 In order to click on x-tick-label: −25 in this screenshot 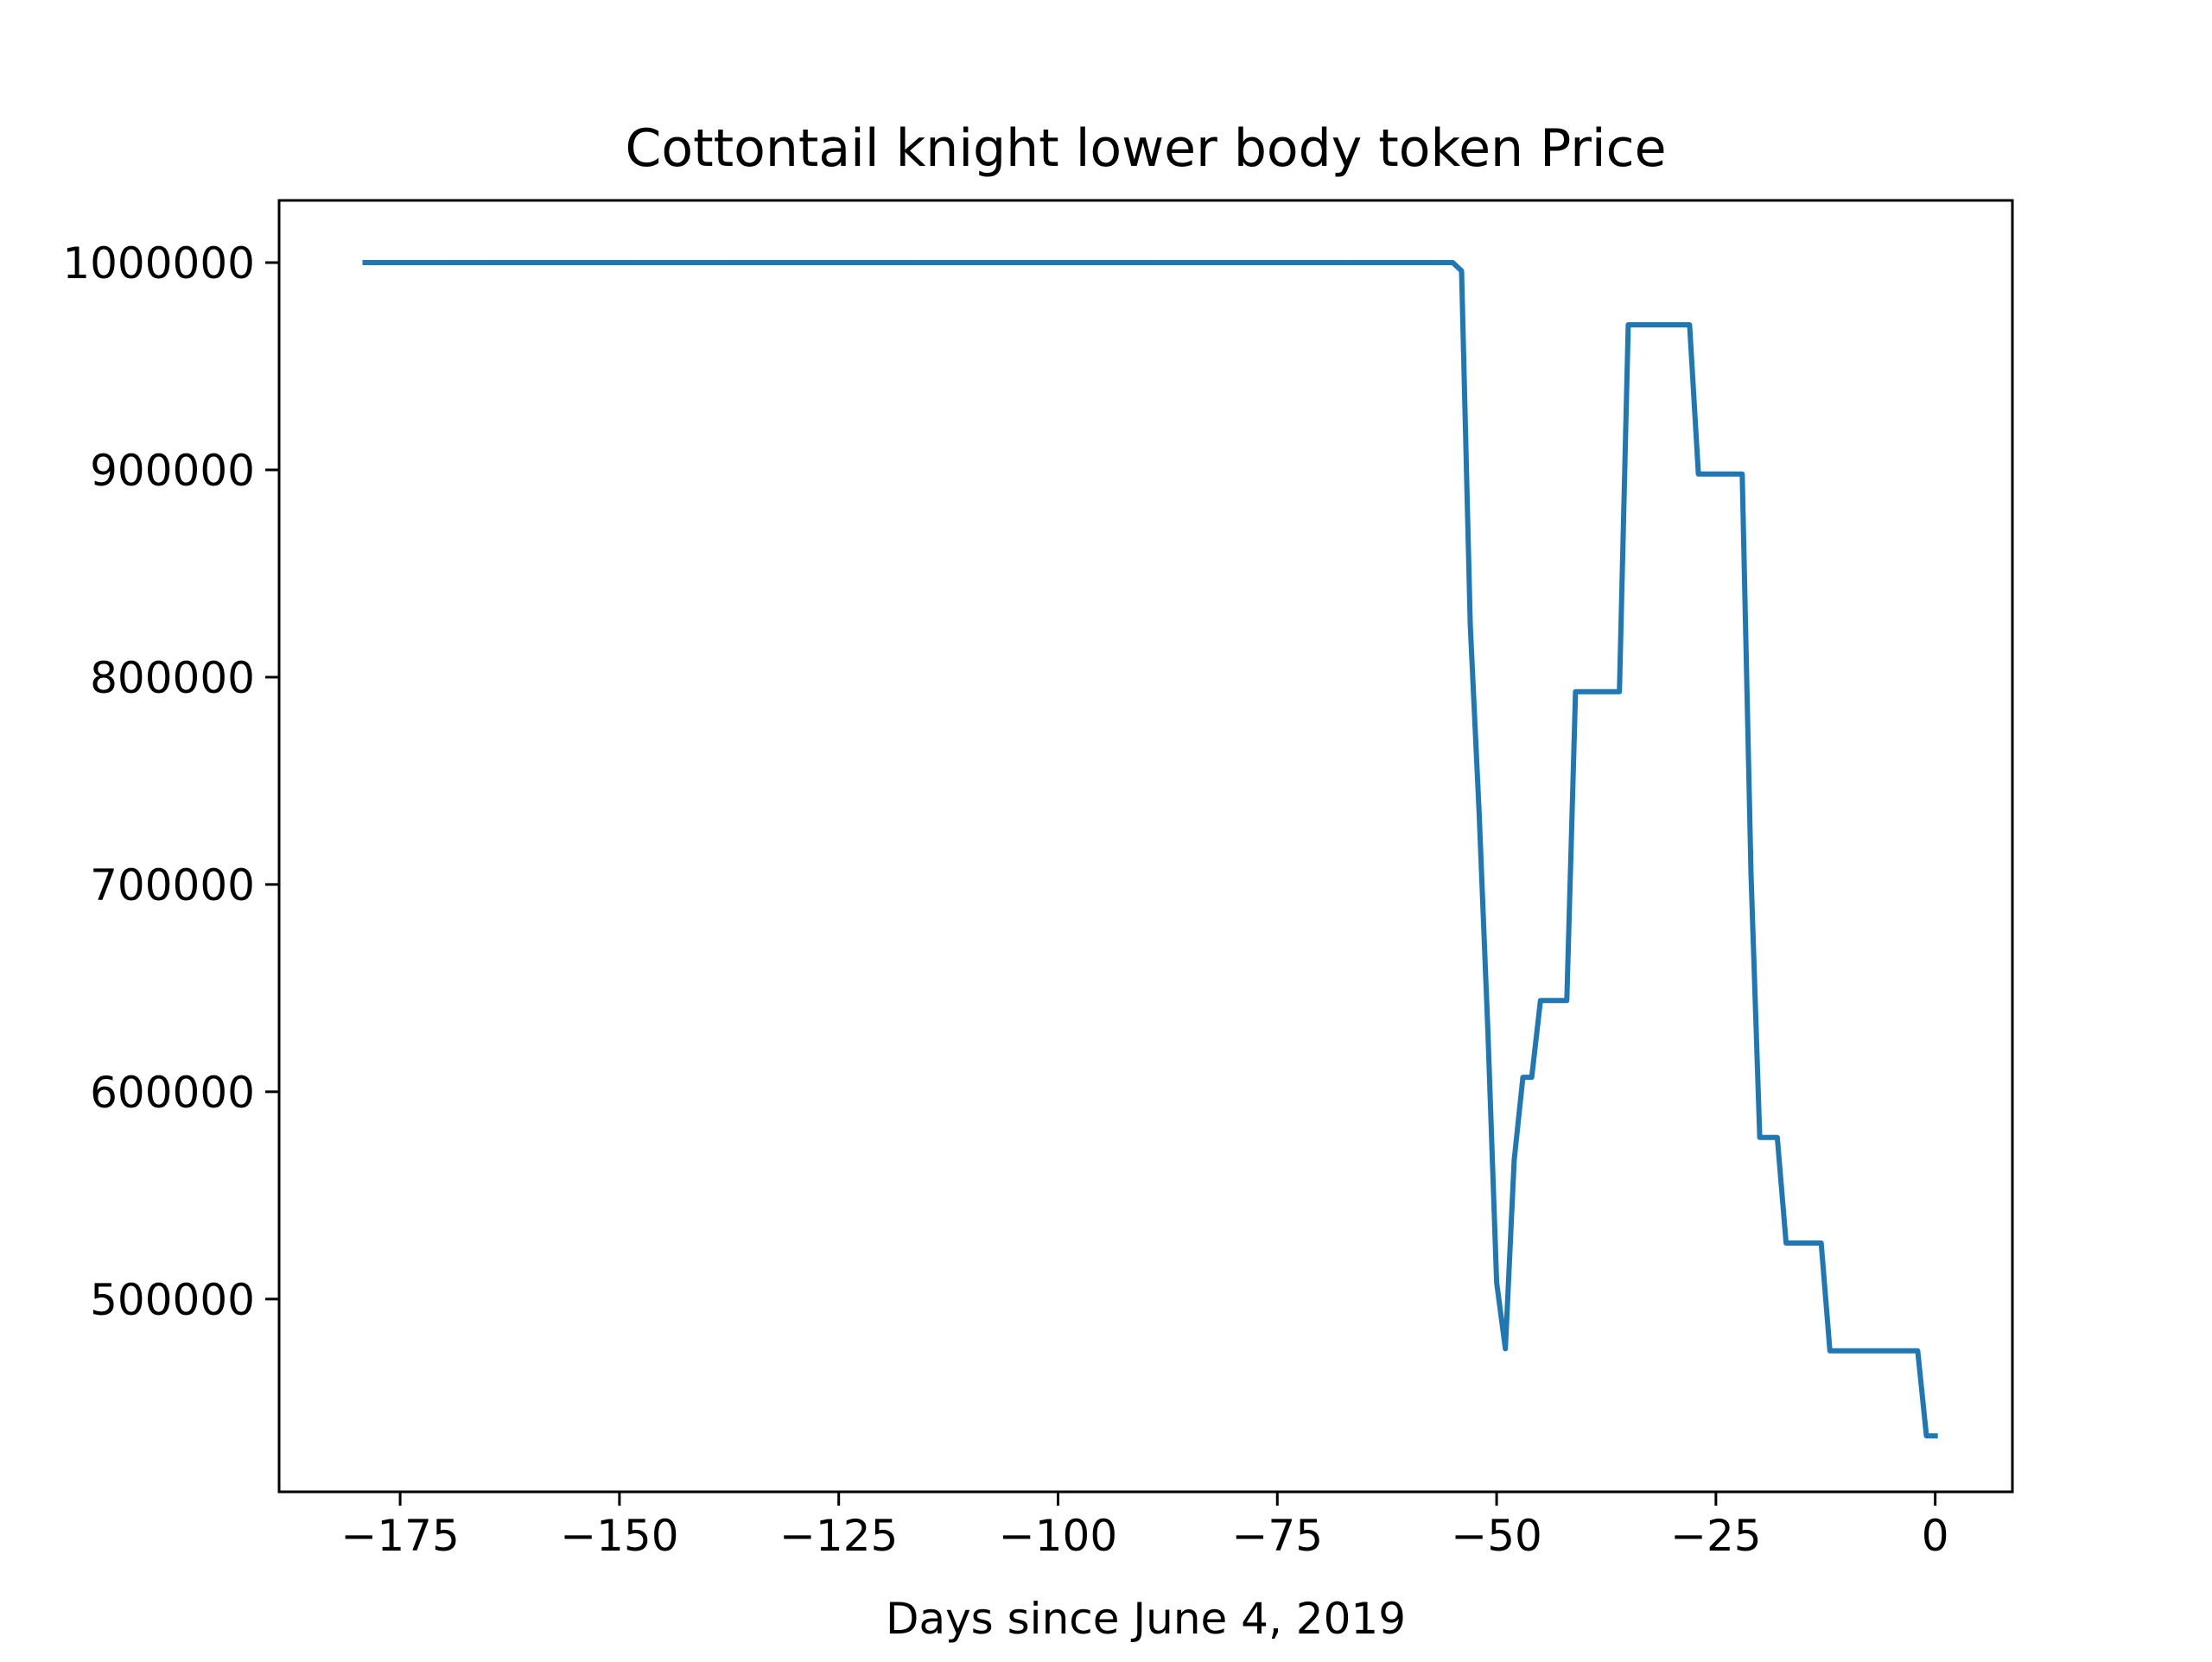, I will do `click(1716, 1536)`.